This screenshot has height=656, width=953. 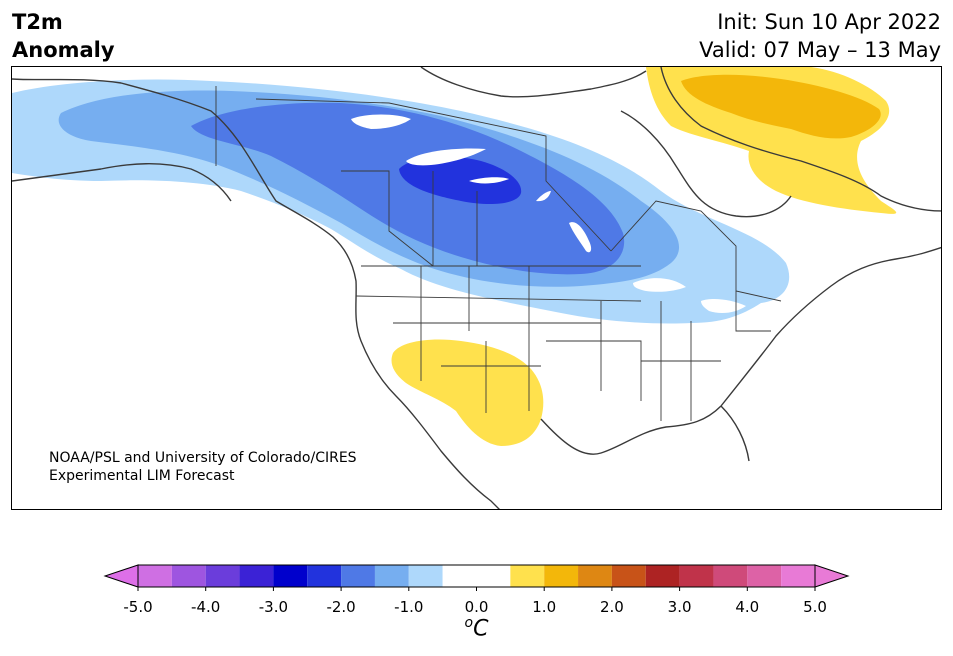 I want to click on credit-line-2: Experimental LIM Forecast, so click(x=142, y=476).